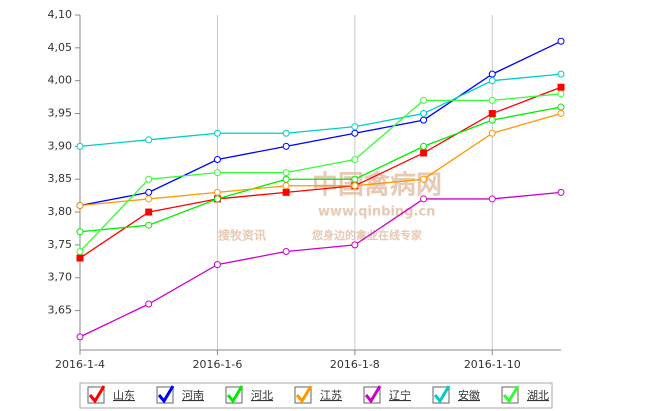 The width and height of the screenshot is (664, 411). What do you see at coordinates (80, 364) in the screenshot?
I see `x-tick-label: 2016-1-4` at bounding box center [80, 364].